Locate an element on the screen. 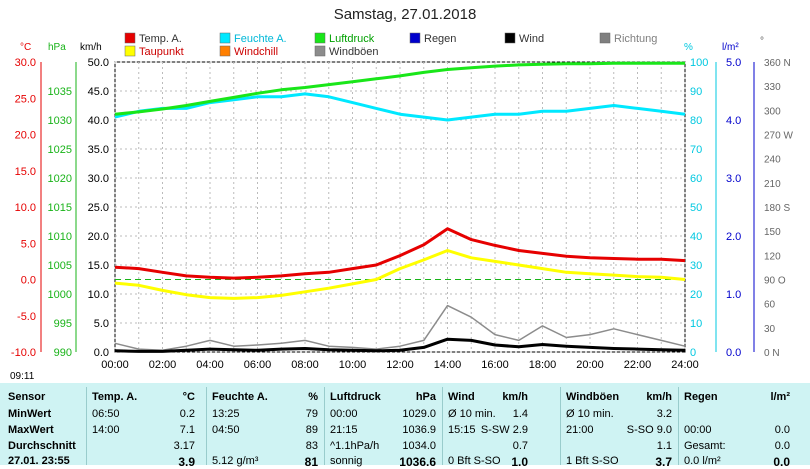 This screenshot has height=469, width=810. tick-humidity: 10 is located at coordinates (696, 324).